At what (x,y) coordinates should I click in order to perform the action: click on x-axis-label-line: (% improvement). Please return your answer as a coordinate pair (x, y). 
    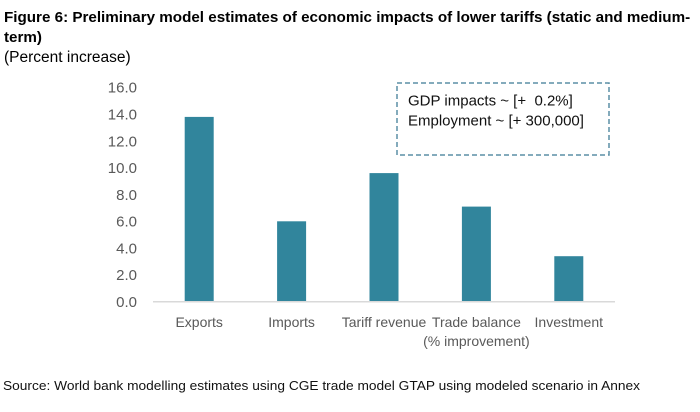
    Looking at the image, I should click on (476, 341).